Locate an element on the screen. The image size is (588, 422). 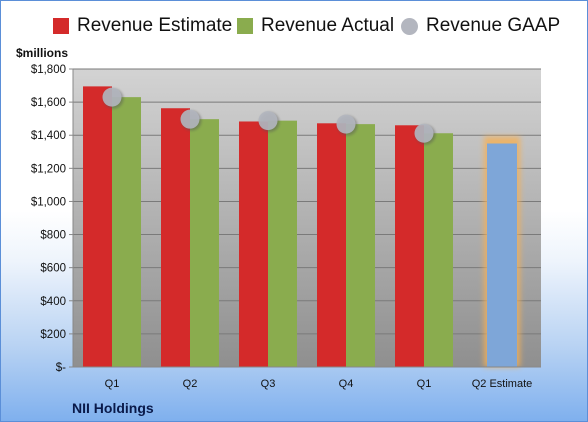
y-tick-label: $400 is located at coordinates (53, 302).